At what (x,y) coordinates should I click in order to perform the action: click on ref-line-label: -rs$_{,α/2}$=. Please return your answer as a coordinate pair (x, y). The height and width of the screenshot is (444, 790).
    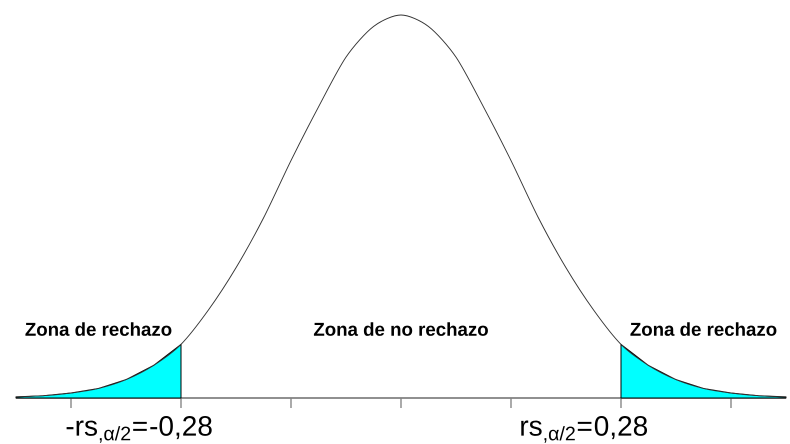
    Looking at the image, I should click on (106, 431).